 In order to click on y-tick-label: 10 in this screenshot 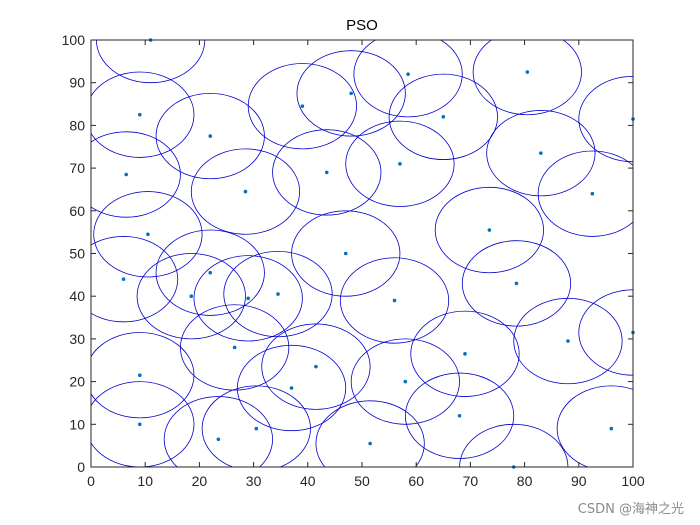, I will do `click(77, 424)`.